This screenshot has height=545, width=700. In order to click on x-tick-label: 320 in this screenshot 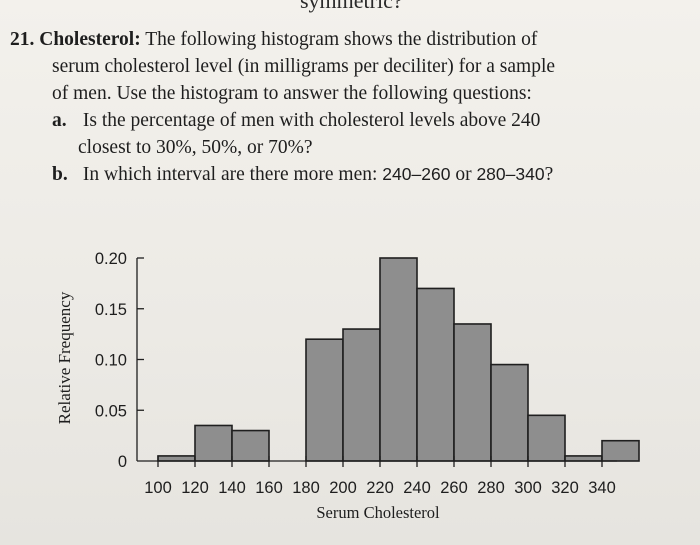, I will do `click(565, 488)`.